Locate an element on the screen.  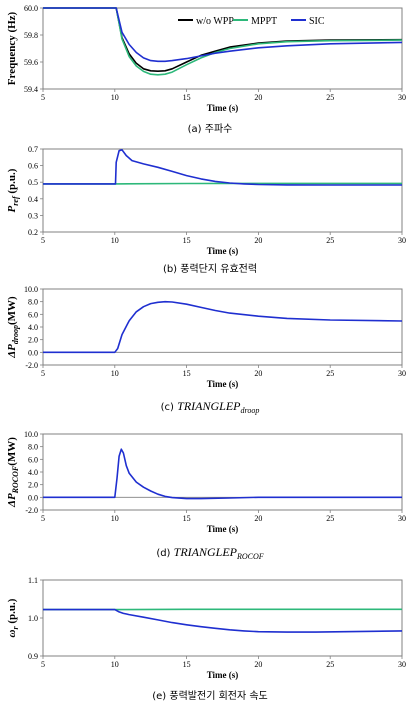
figure-caption: (c) TRIANGLEPdroop is located at coordinates (210, 407).